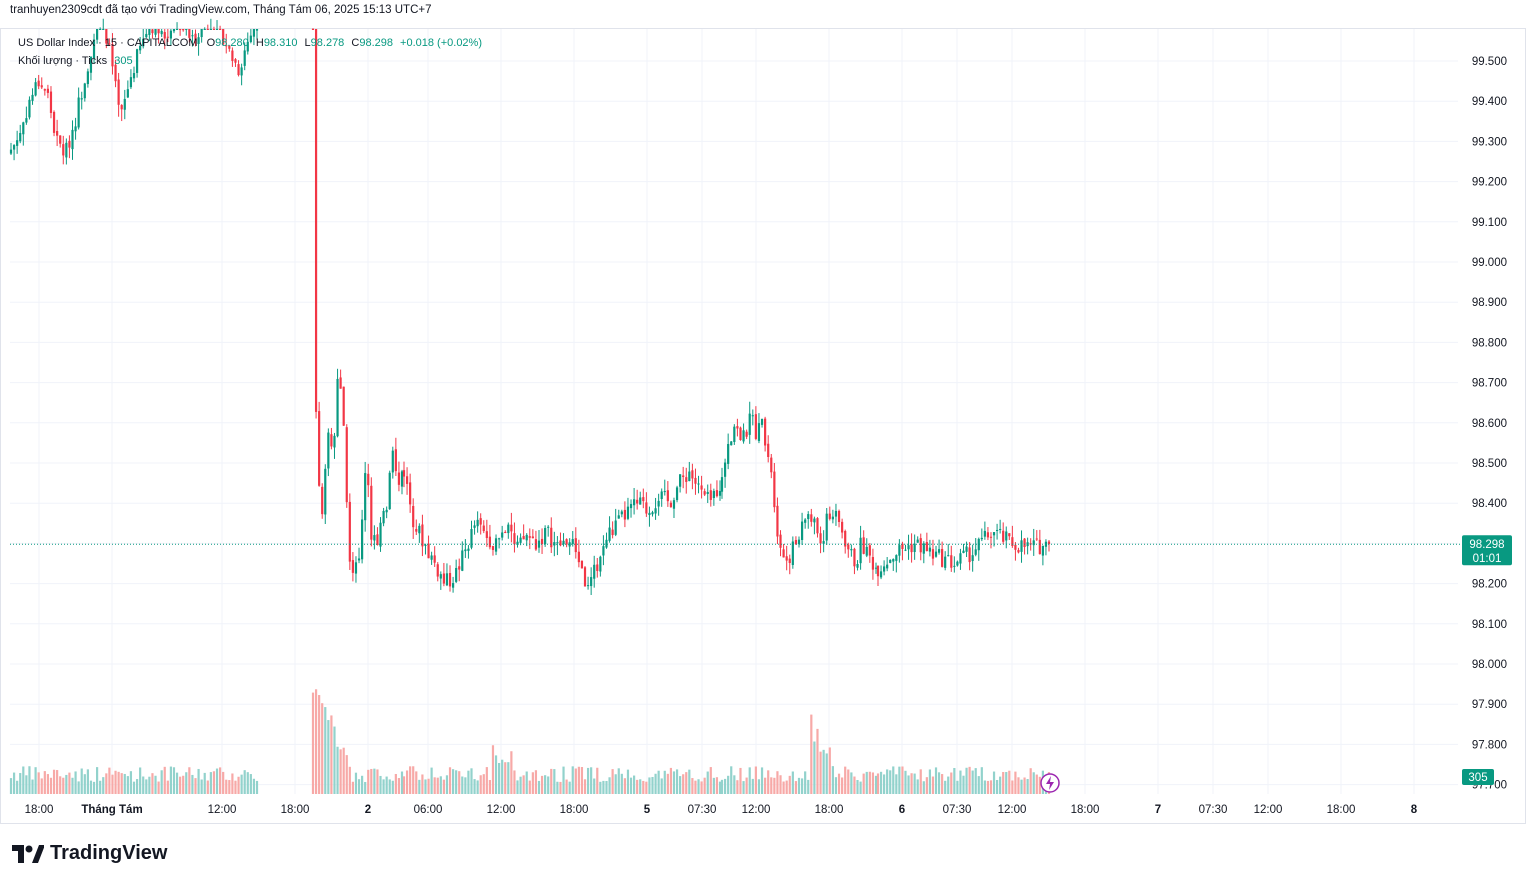  Describe the element at coordinates (89, 853) in the screenshot. I see `tradingview-logo: TradingView` at that location.